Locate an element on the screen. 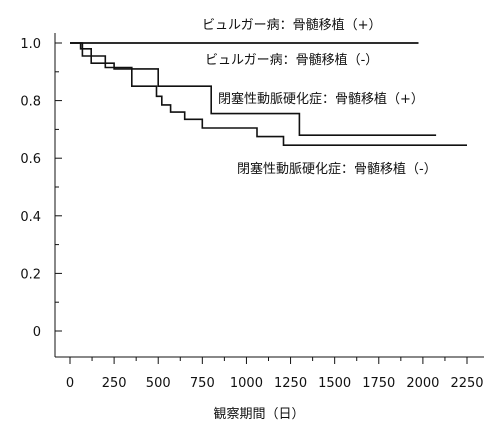 The image size is (500, 436). y-tick-label: 0 is located at coordinates (37, 332).